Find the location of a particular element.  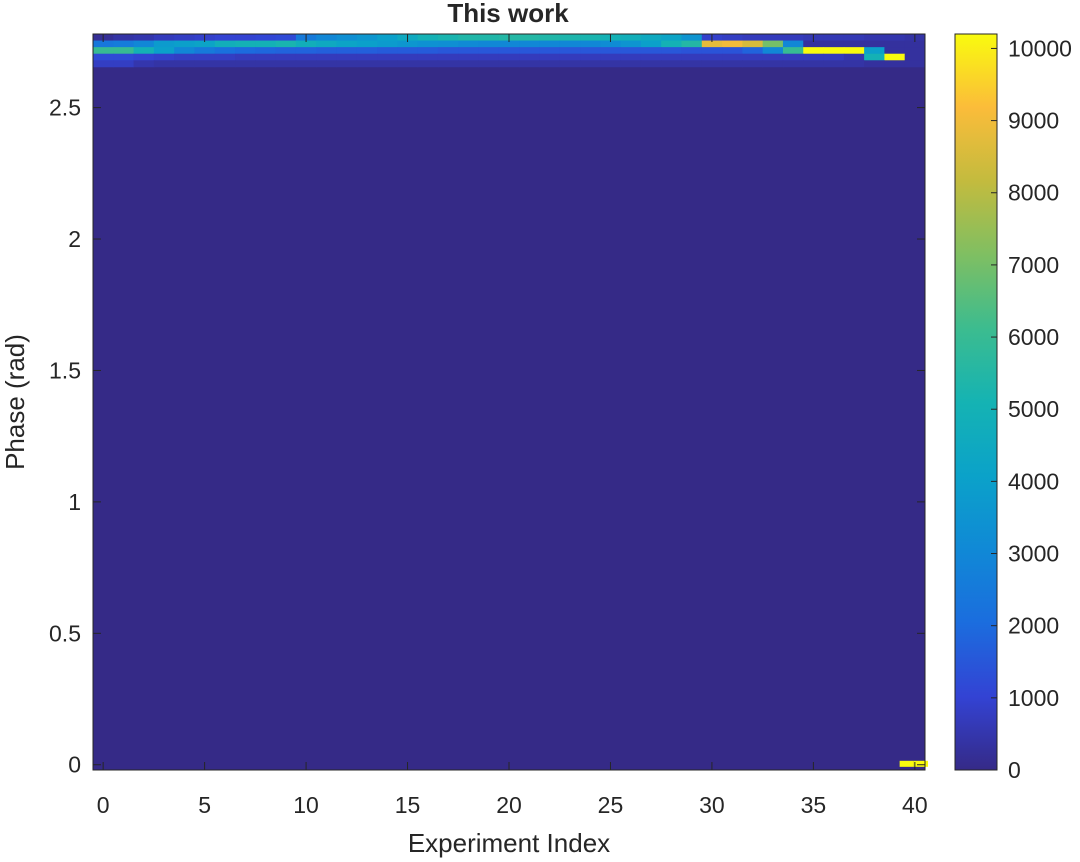

colorbar is located at coordinates (976, 402).